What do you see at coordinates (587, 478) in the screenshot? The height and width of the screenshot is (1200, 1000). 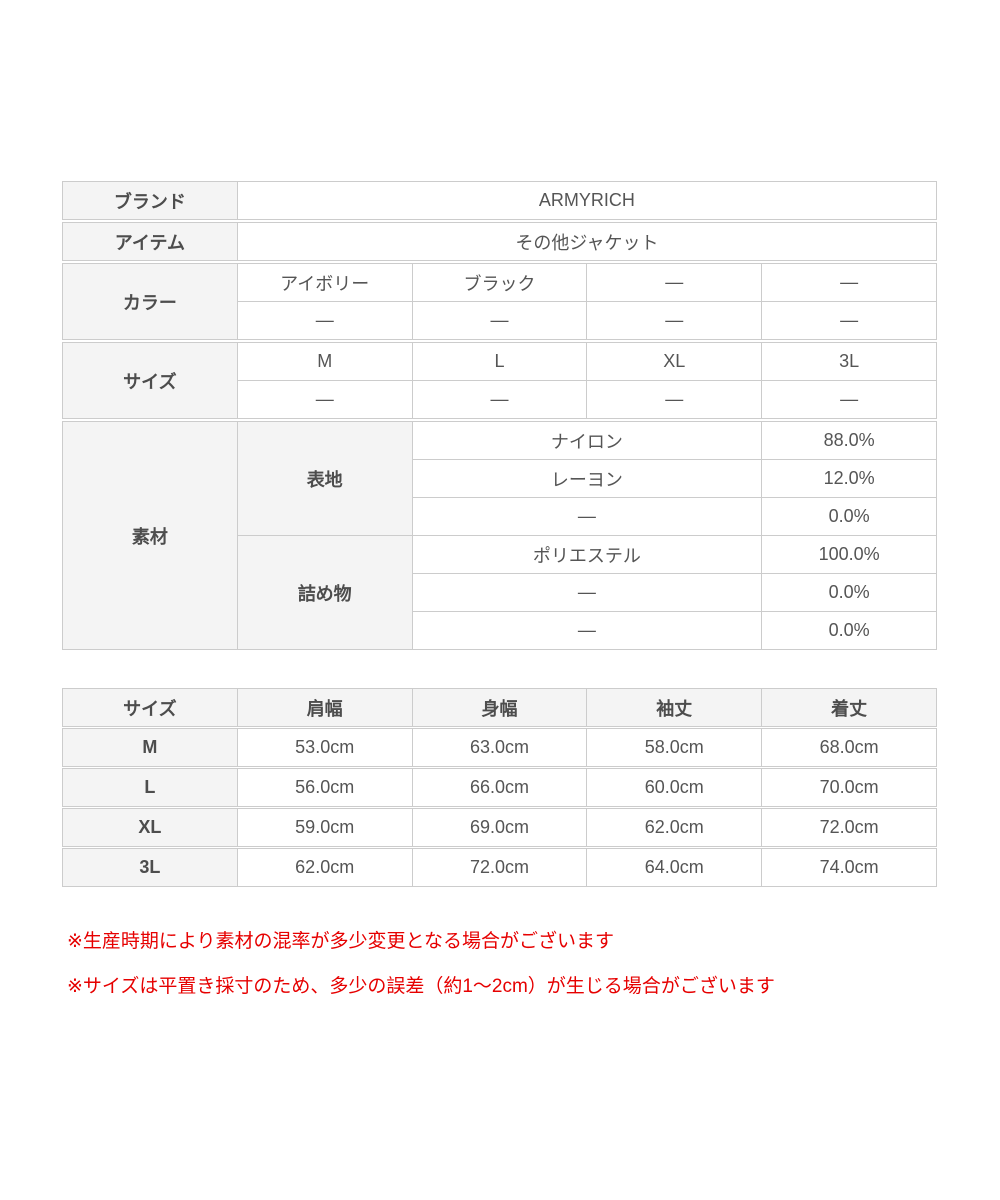 I see `material-name-cell: レーヨン` at bounding box center [587, 478].